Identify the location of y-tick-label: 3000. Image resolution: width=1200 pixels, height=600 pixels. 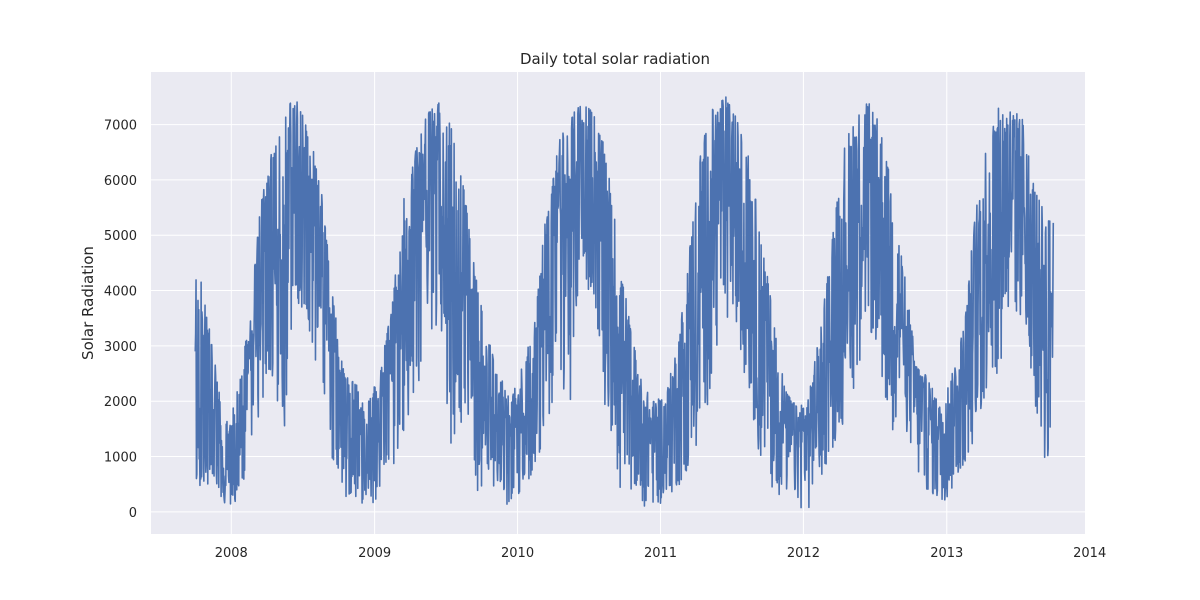
(120, 347).